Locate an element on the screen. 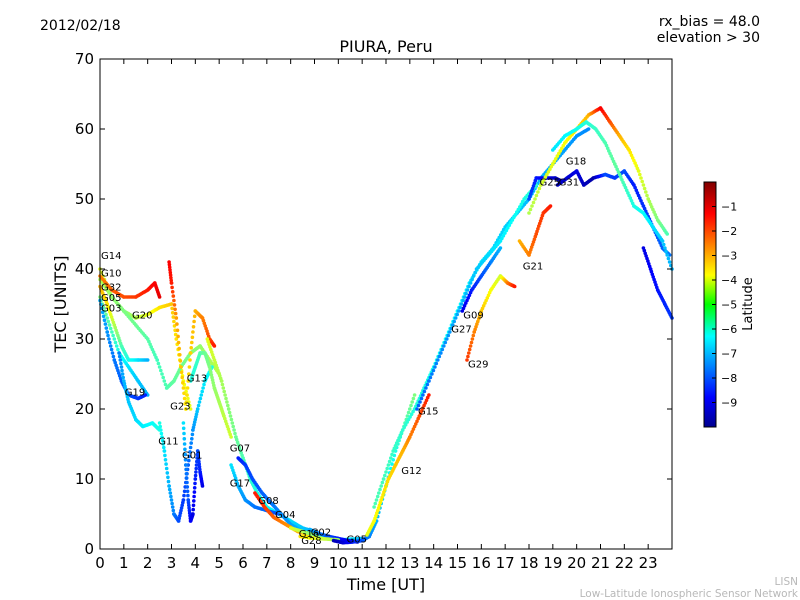  label-g27: G27 is located at coordinates (461, 330).